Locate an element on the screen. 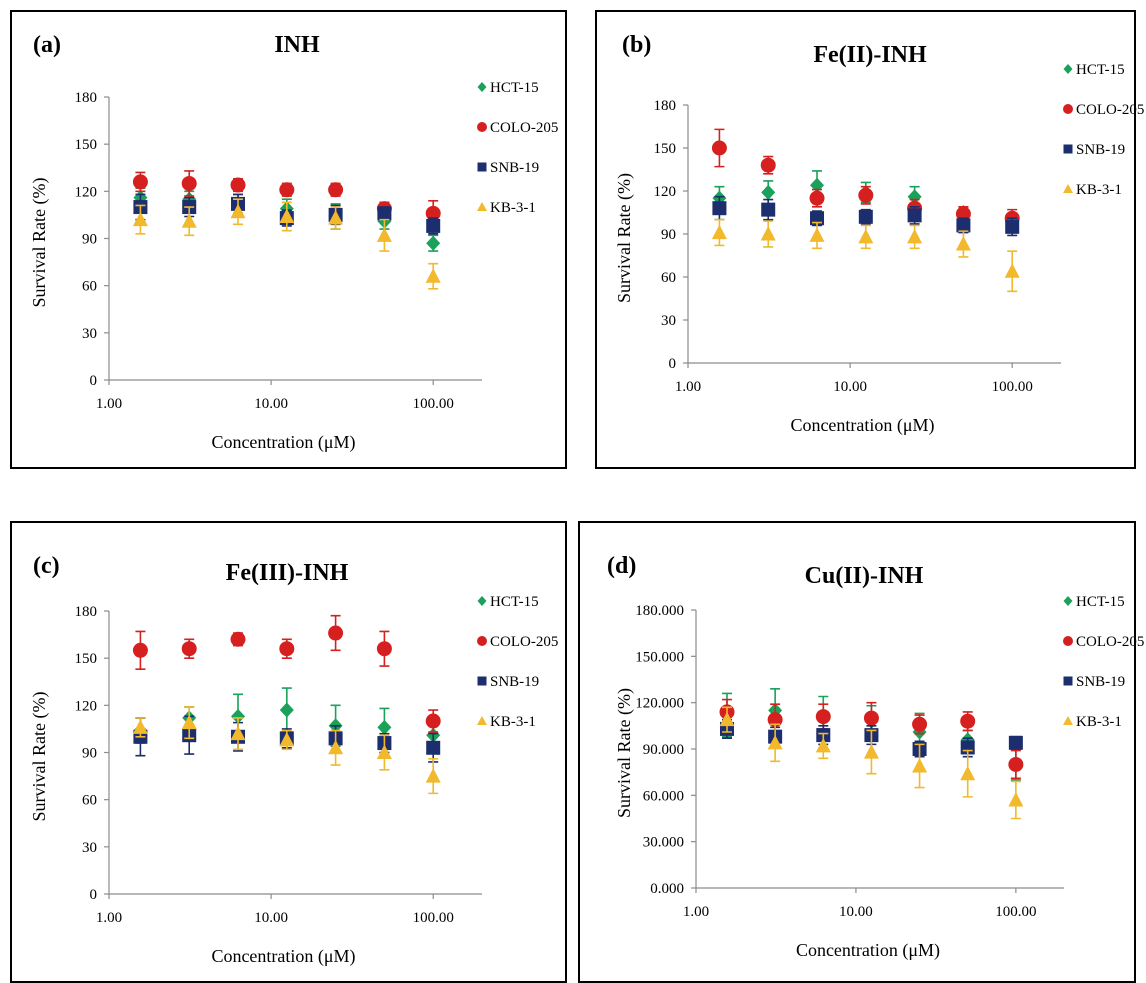  y-tick-label: 180.000 is located at coordinates (659, 611).